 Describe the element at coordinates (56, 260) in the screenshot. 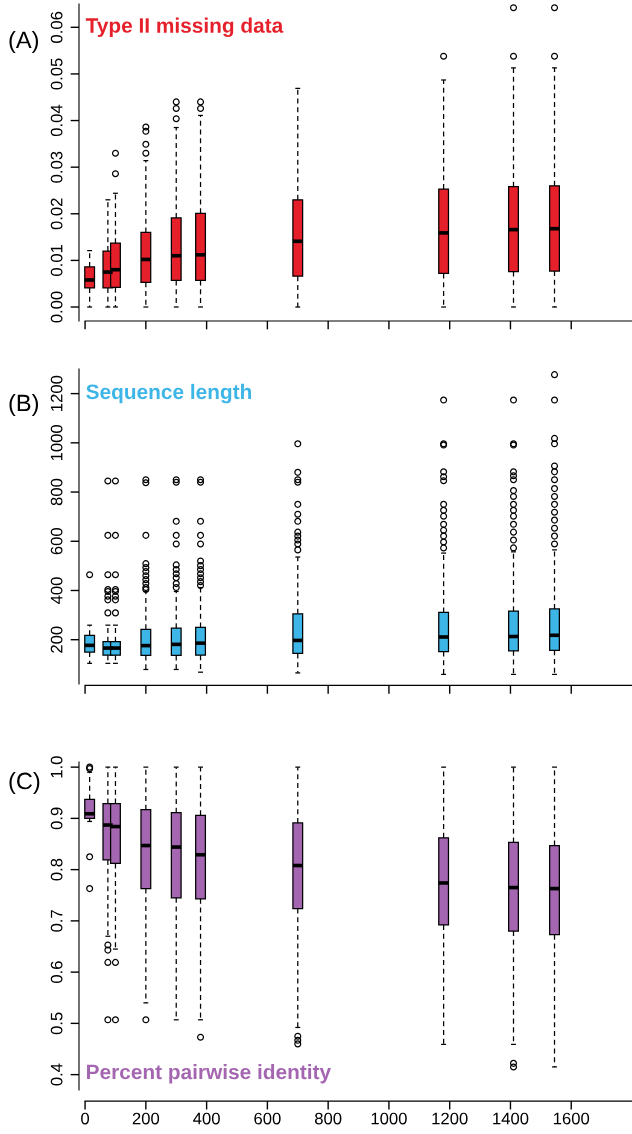

I see `y-tick-label: 0.01` at that location.